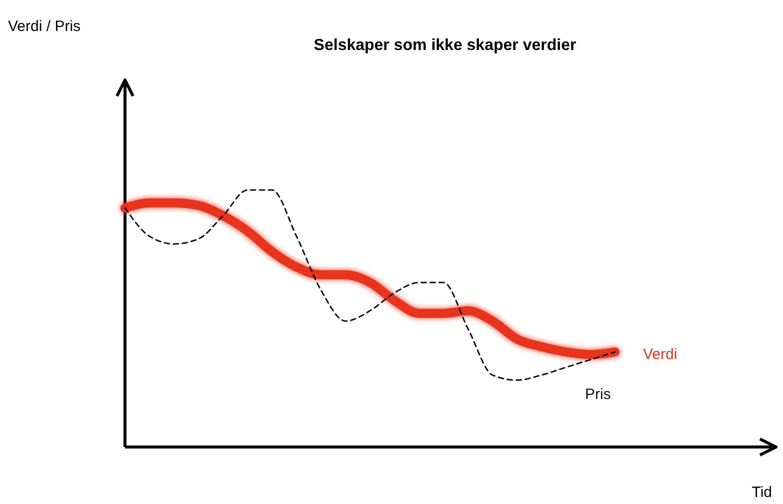  What do you see at coordinates (762, 492) in the screenshot?
I see `text: Tid` at bounding box center [762, 492].